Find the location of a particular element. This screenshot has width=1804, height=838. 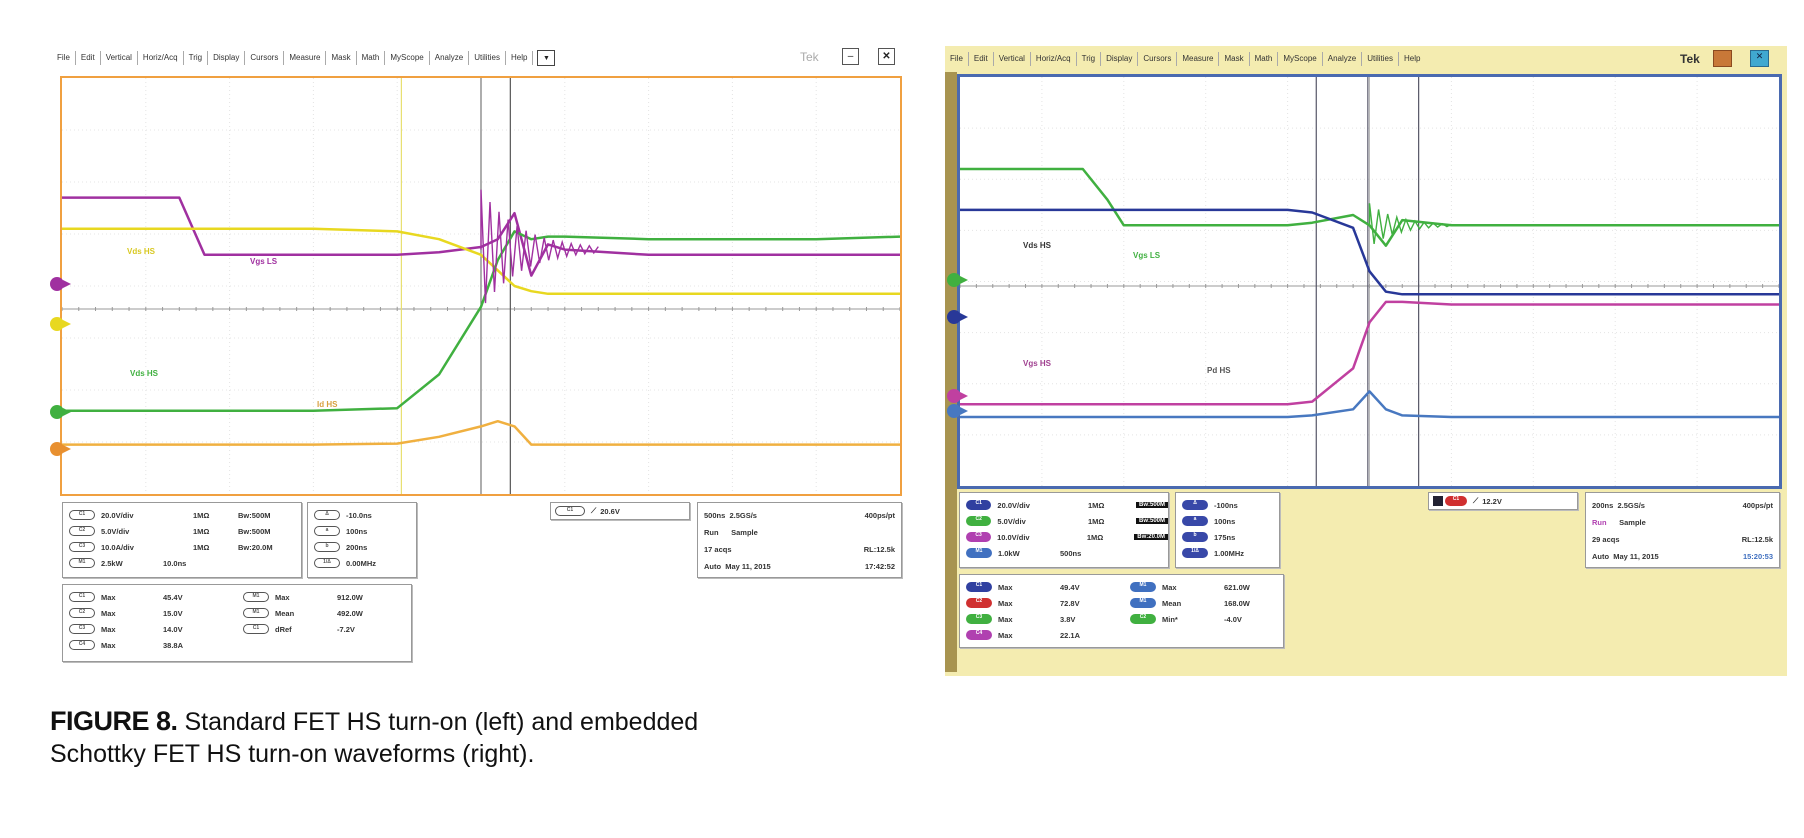

channel-scale: 10.0V/div is located at coordinates (1013, 537).